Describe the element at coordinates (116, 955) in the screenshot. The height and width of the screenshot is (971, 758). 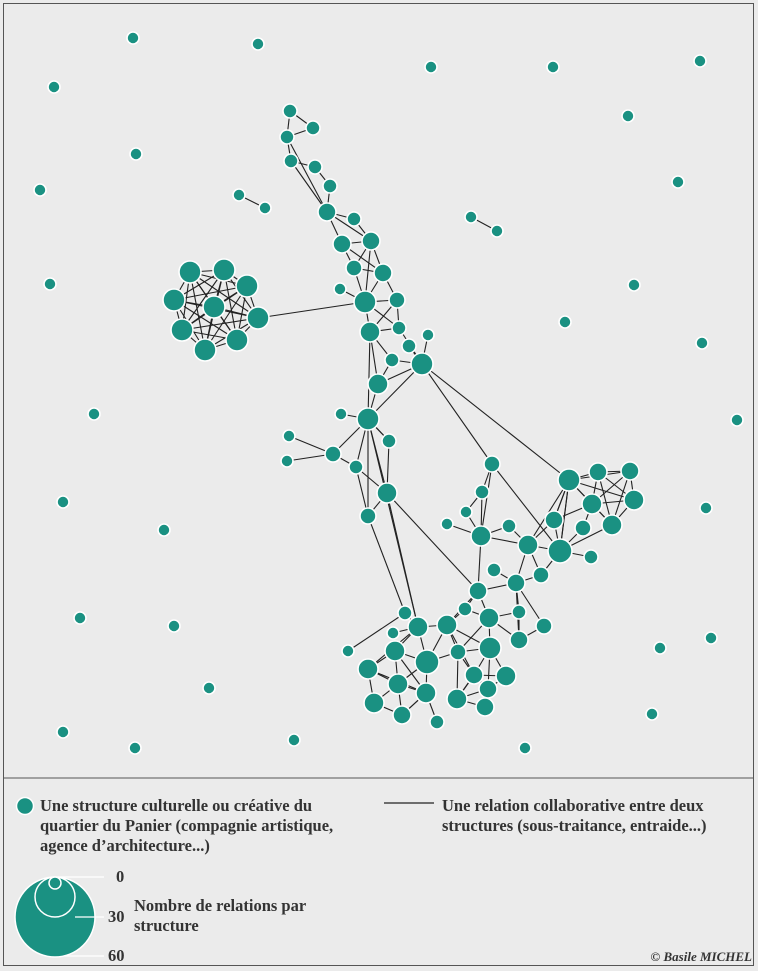
I see `size-value-60: 60` at that location.